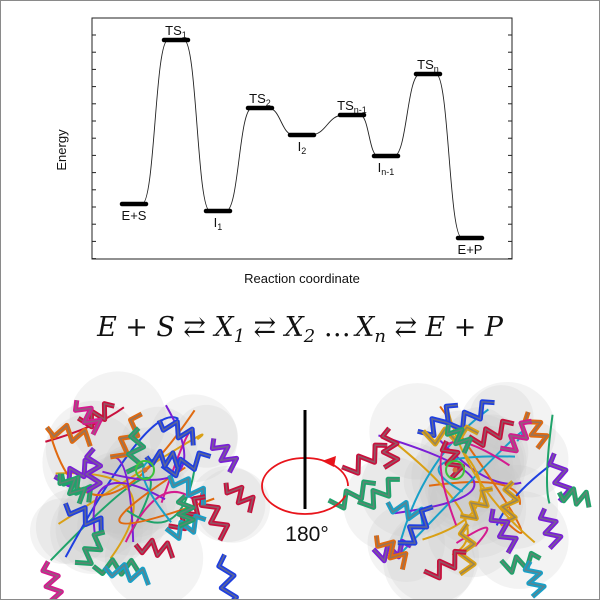 The height and width of the screenshot is (600, 600). Describe the element at coordinates (380, 336) in the screenshot. I see `eq-xn-sub: n` at that location.